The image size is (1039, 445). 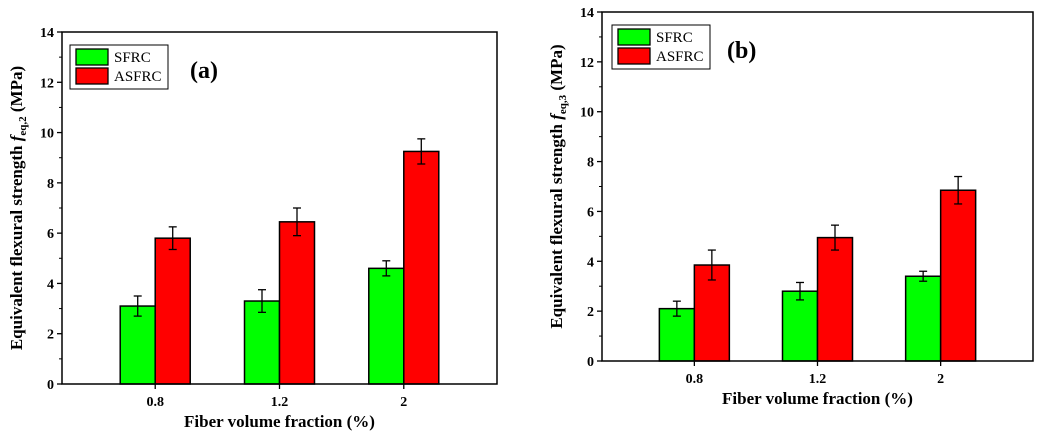 I want to click on panel-a-legend-label-asfrc: ASFRC, so click(x=138, y=77).